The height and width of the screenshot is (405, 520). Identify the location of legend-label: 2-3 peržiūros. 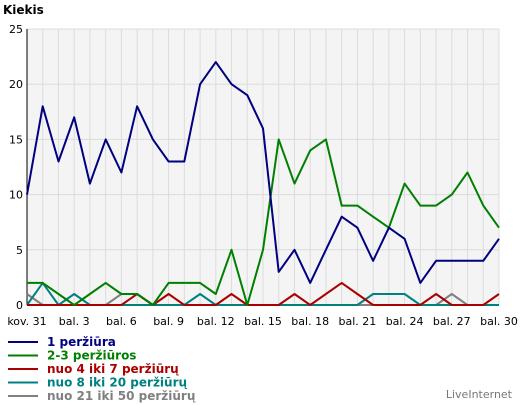
(91, 356).